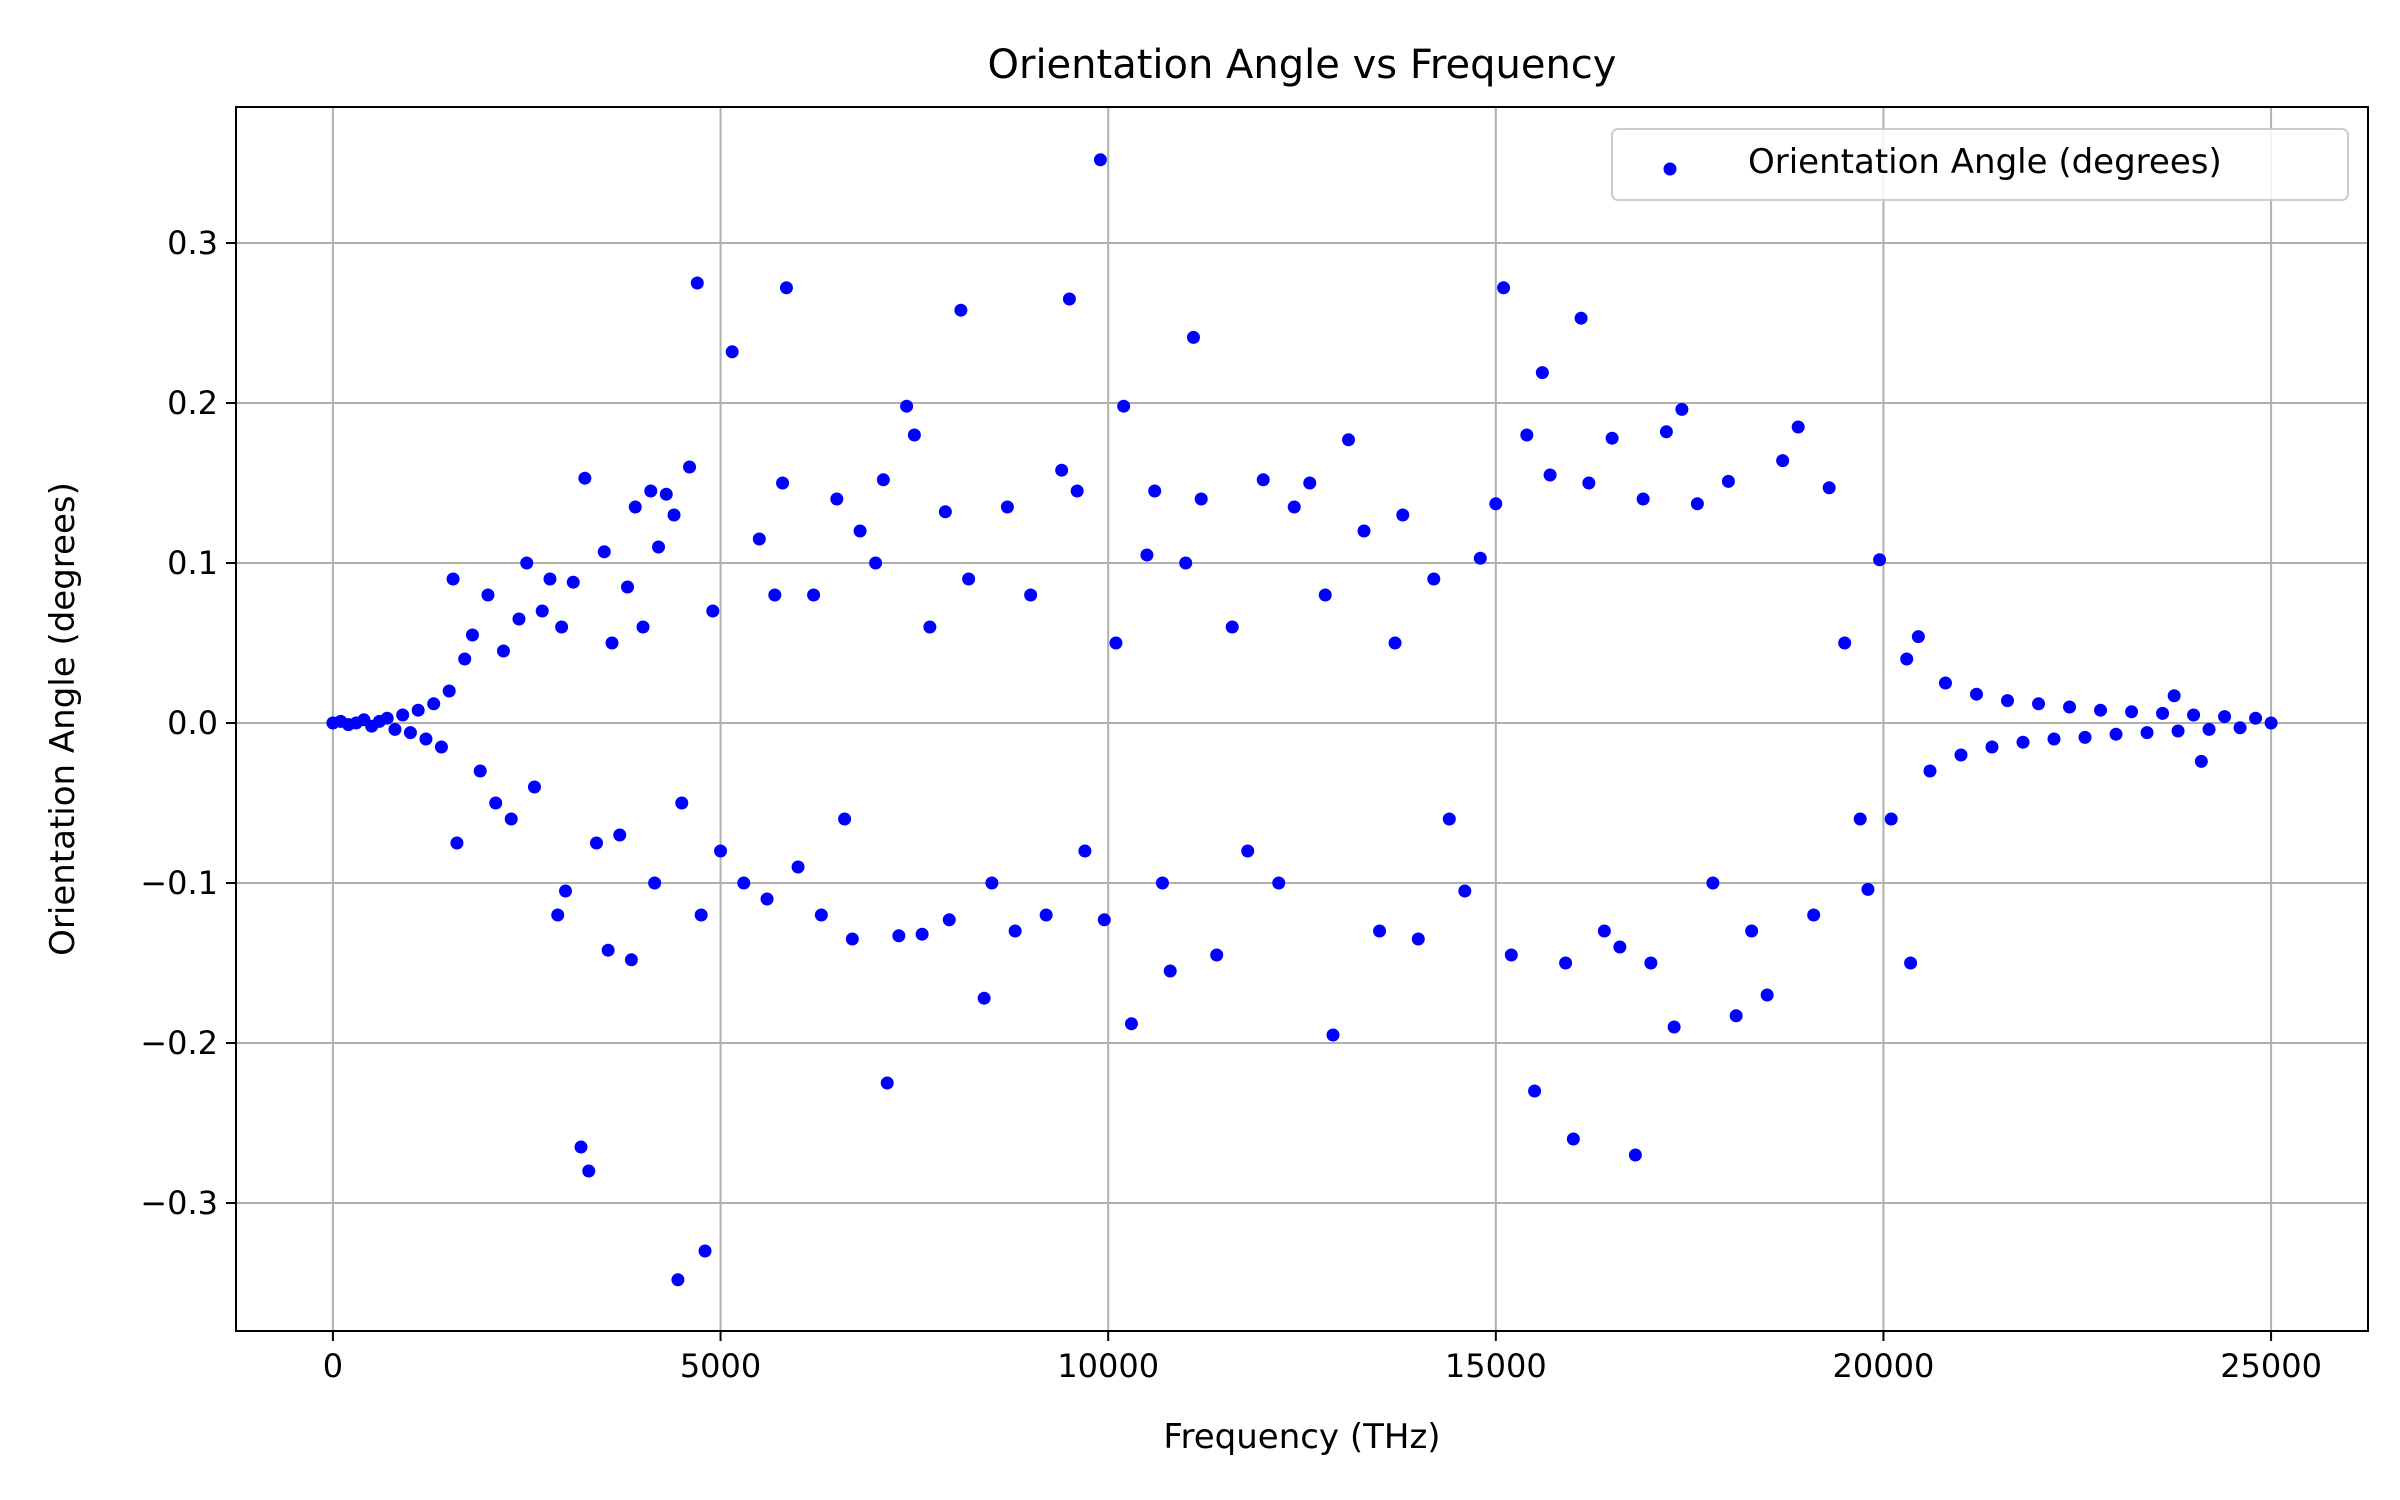 This screenshot has width=2400, height=1500. What do you see at coordinates (63, 719) in the screenshot?
I see `y-axis-label: Orientation Angle (degrees)` at bounding box center [63, 719].